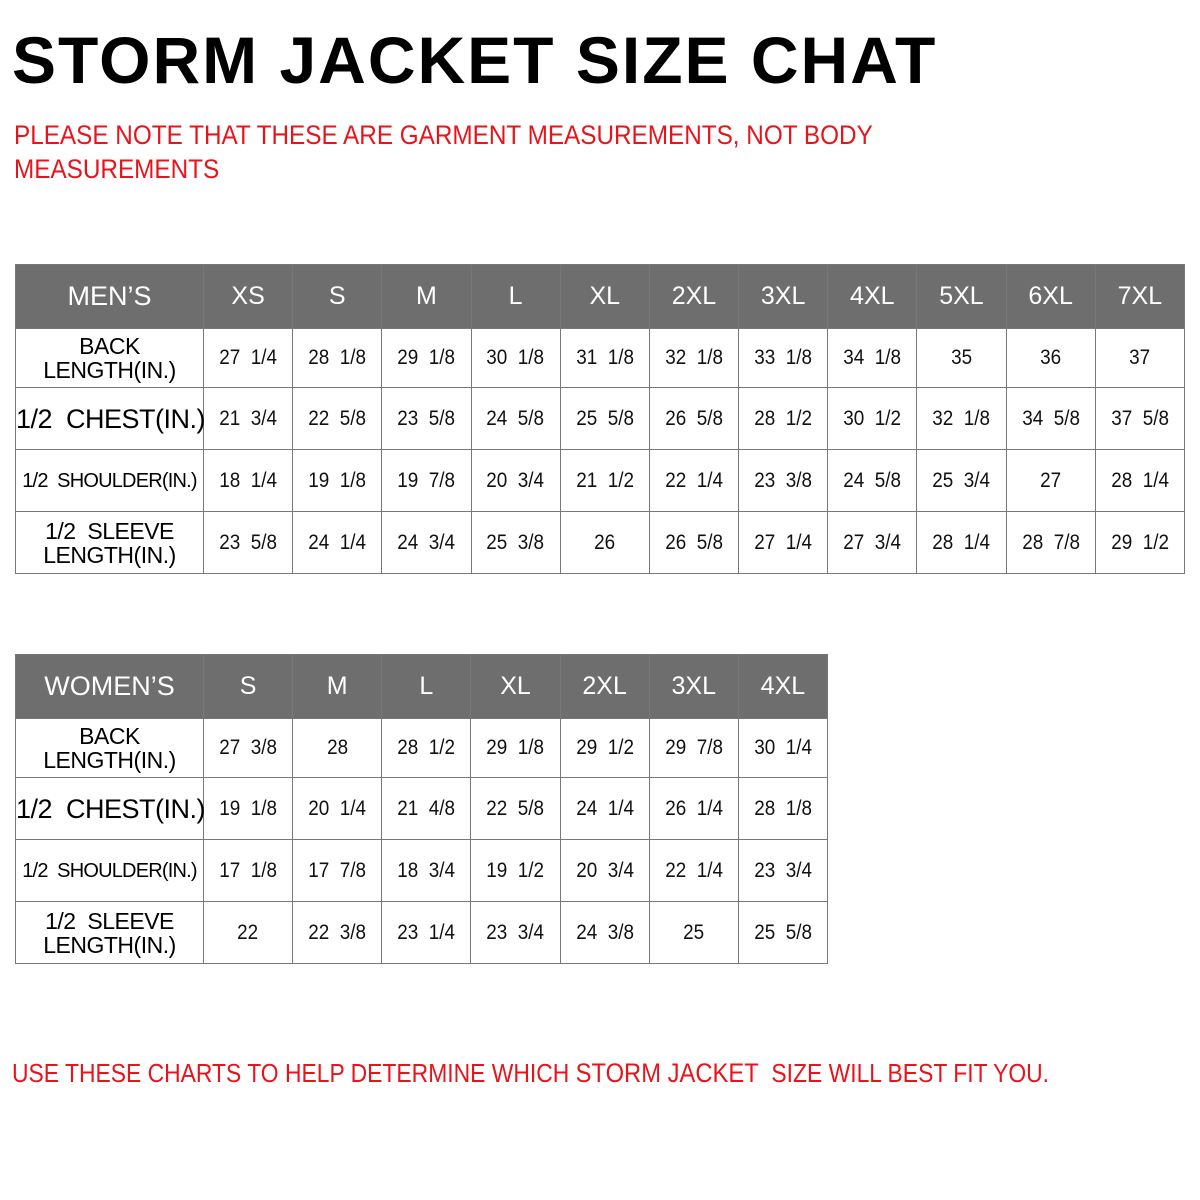 The width and height of the screenshot is (1200, 1200). What do you see at coordinates (604, 480) in the screenshot?
I see `measurement-cell: 21 1/2` at bounding box center [604, 480].